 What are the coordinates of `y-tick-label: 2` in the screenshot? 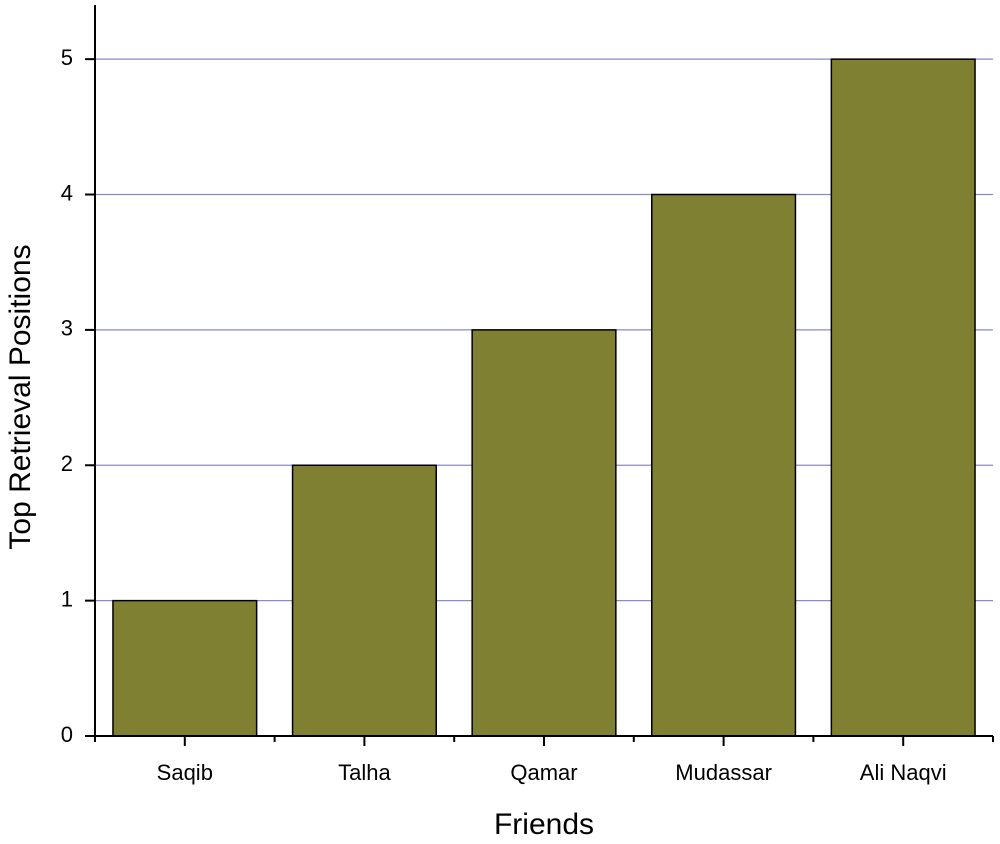 It's located at (67, 463).